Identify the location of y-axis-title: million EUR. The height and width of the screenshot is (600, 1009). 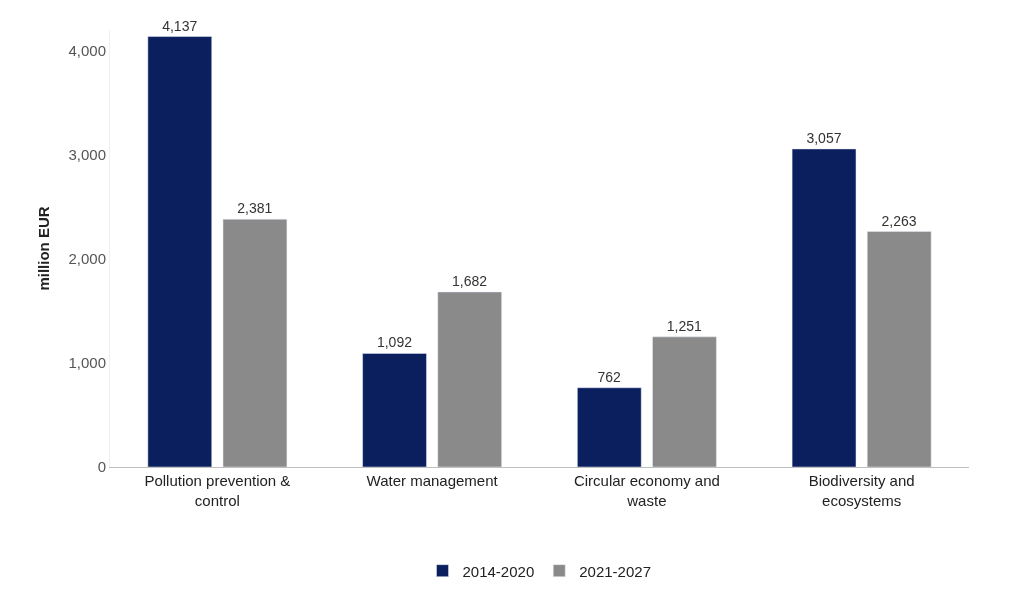
(43, 248).